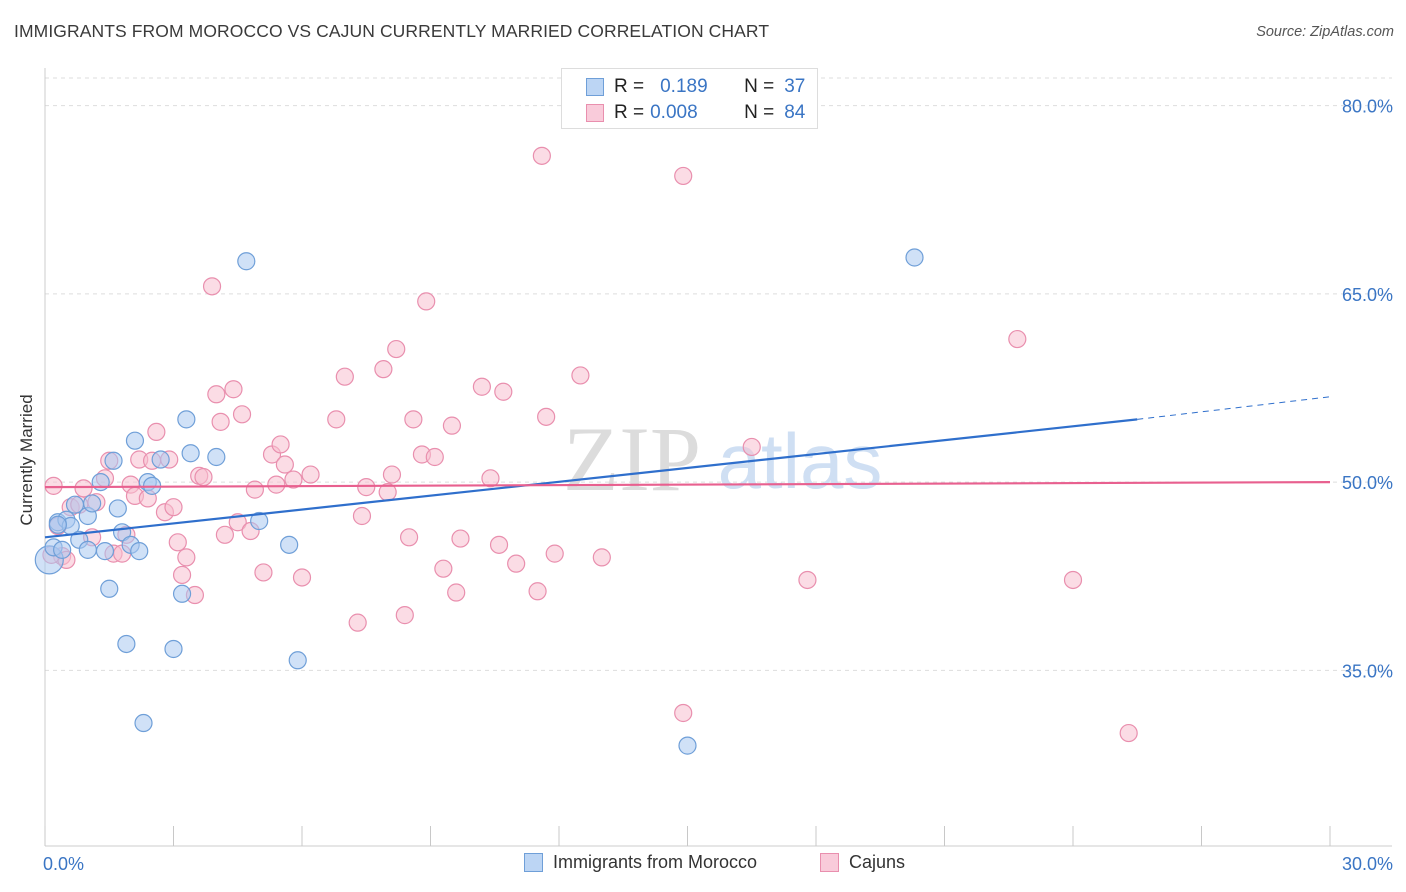 Image resolution: width=1406 pixels, height=892 pixels. I want to click on bottom-legend-swatch-blue, so click(533, 862).